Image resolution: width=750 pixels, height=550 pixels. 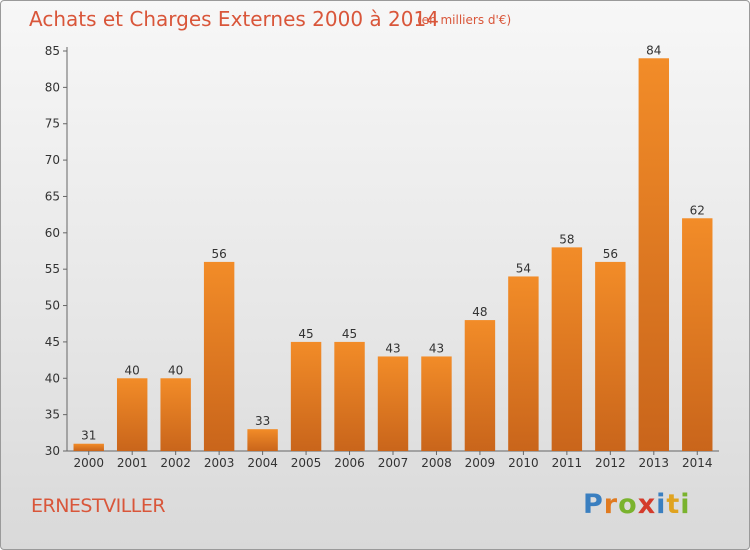 What do you see at coordinates (175, 414) in the screenshot?
I see `bar-2002` at bounding box center [175, 414].